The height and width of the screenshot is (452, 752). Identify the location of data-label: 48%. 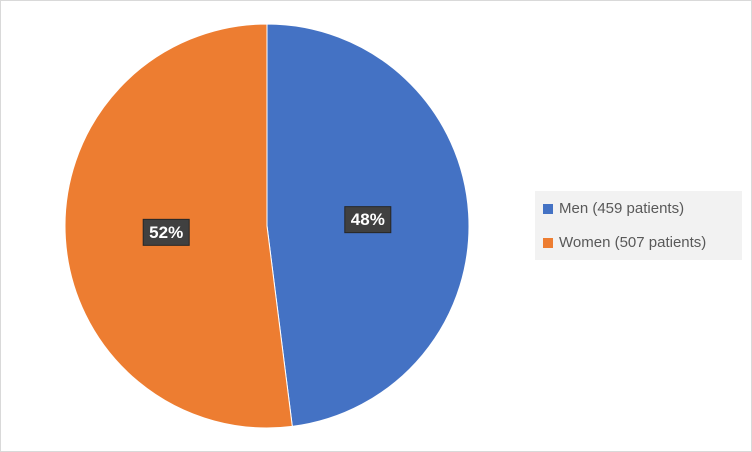
(368, 219).